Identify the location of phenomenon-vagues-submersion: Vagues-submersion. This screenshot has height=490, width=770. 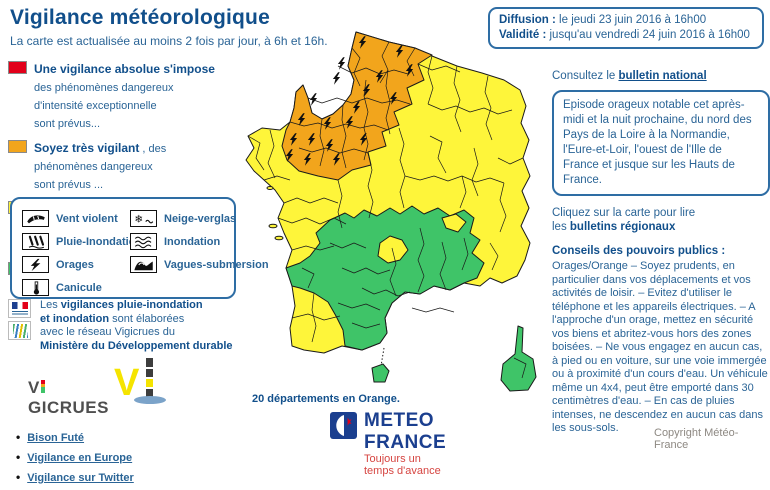
(199, 264).